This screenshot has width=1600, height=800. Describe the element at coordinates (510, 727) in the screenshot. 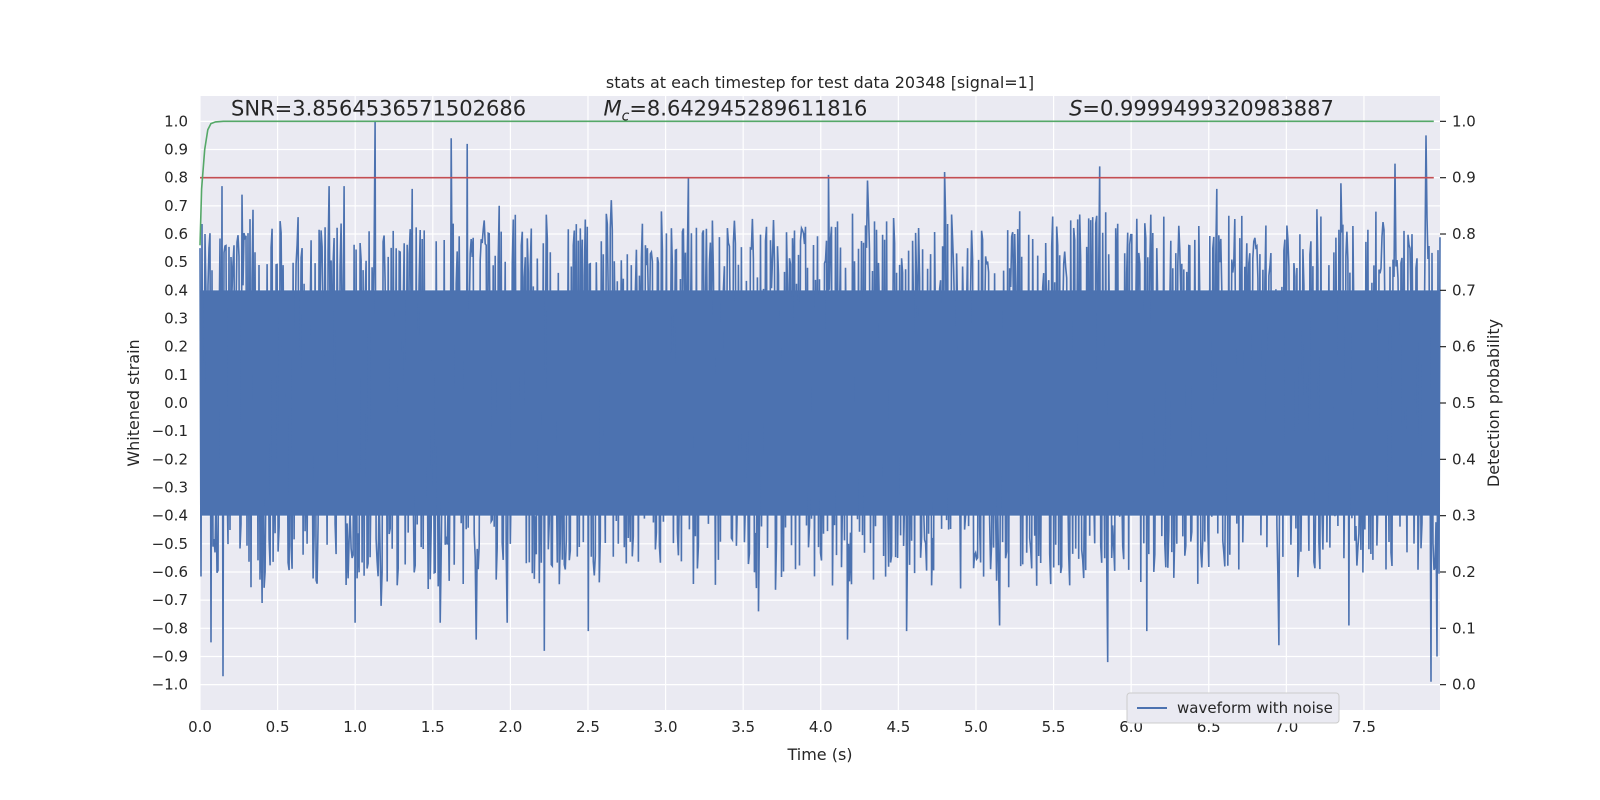

I see `x-tick-label: 2.0` at that location.